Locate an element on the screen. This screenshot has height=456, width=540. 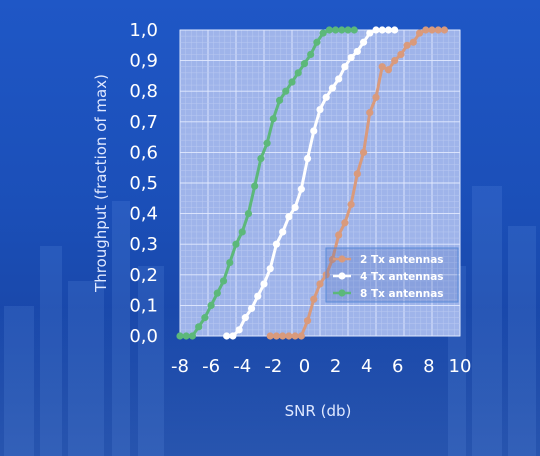
y-tick-label: 0,6 is located at coordinates (143, 152).